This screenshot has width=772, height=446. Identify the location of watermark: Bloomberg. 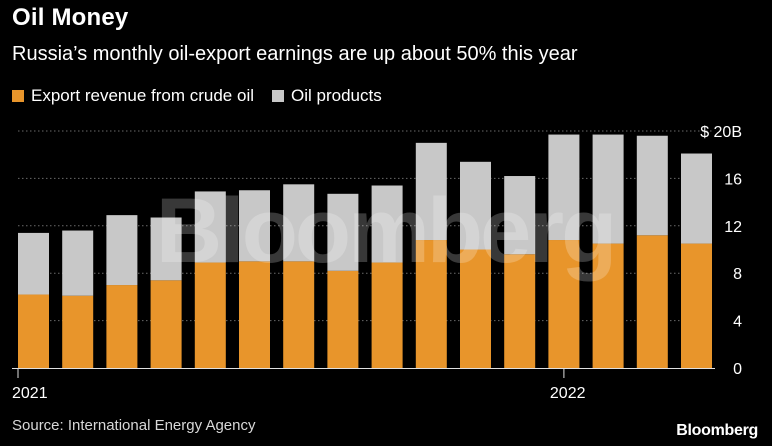
(385, 231).